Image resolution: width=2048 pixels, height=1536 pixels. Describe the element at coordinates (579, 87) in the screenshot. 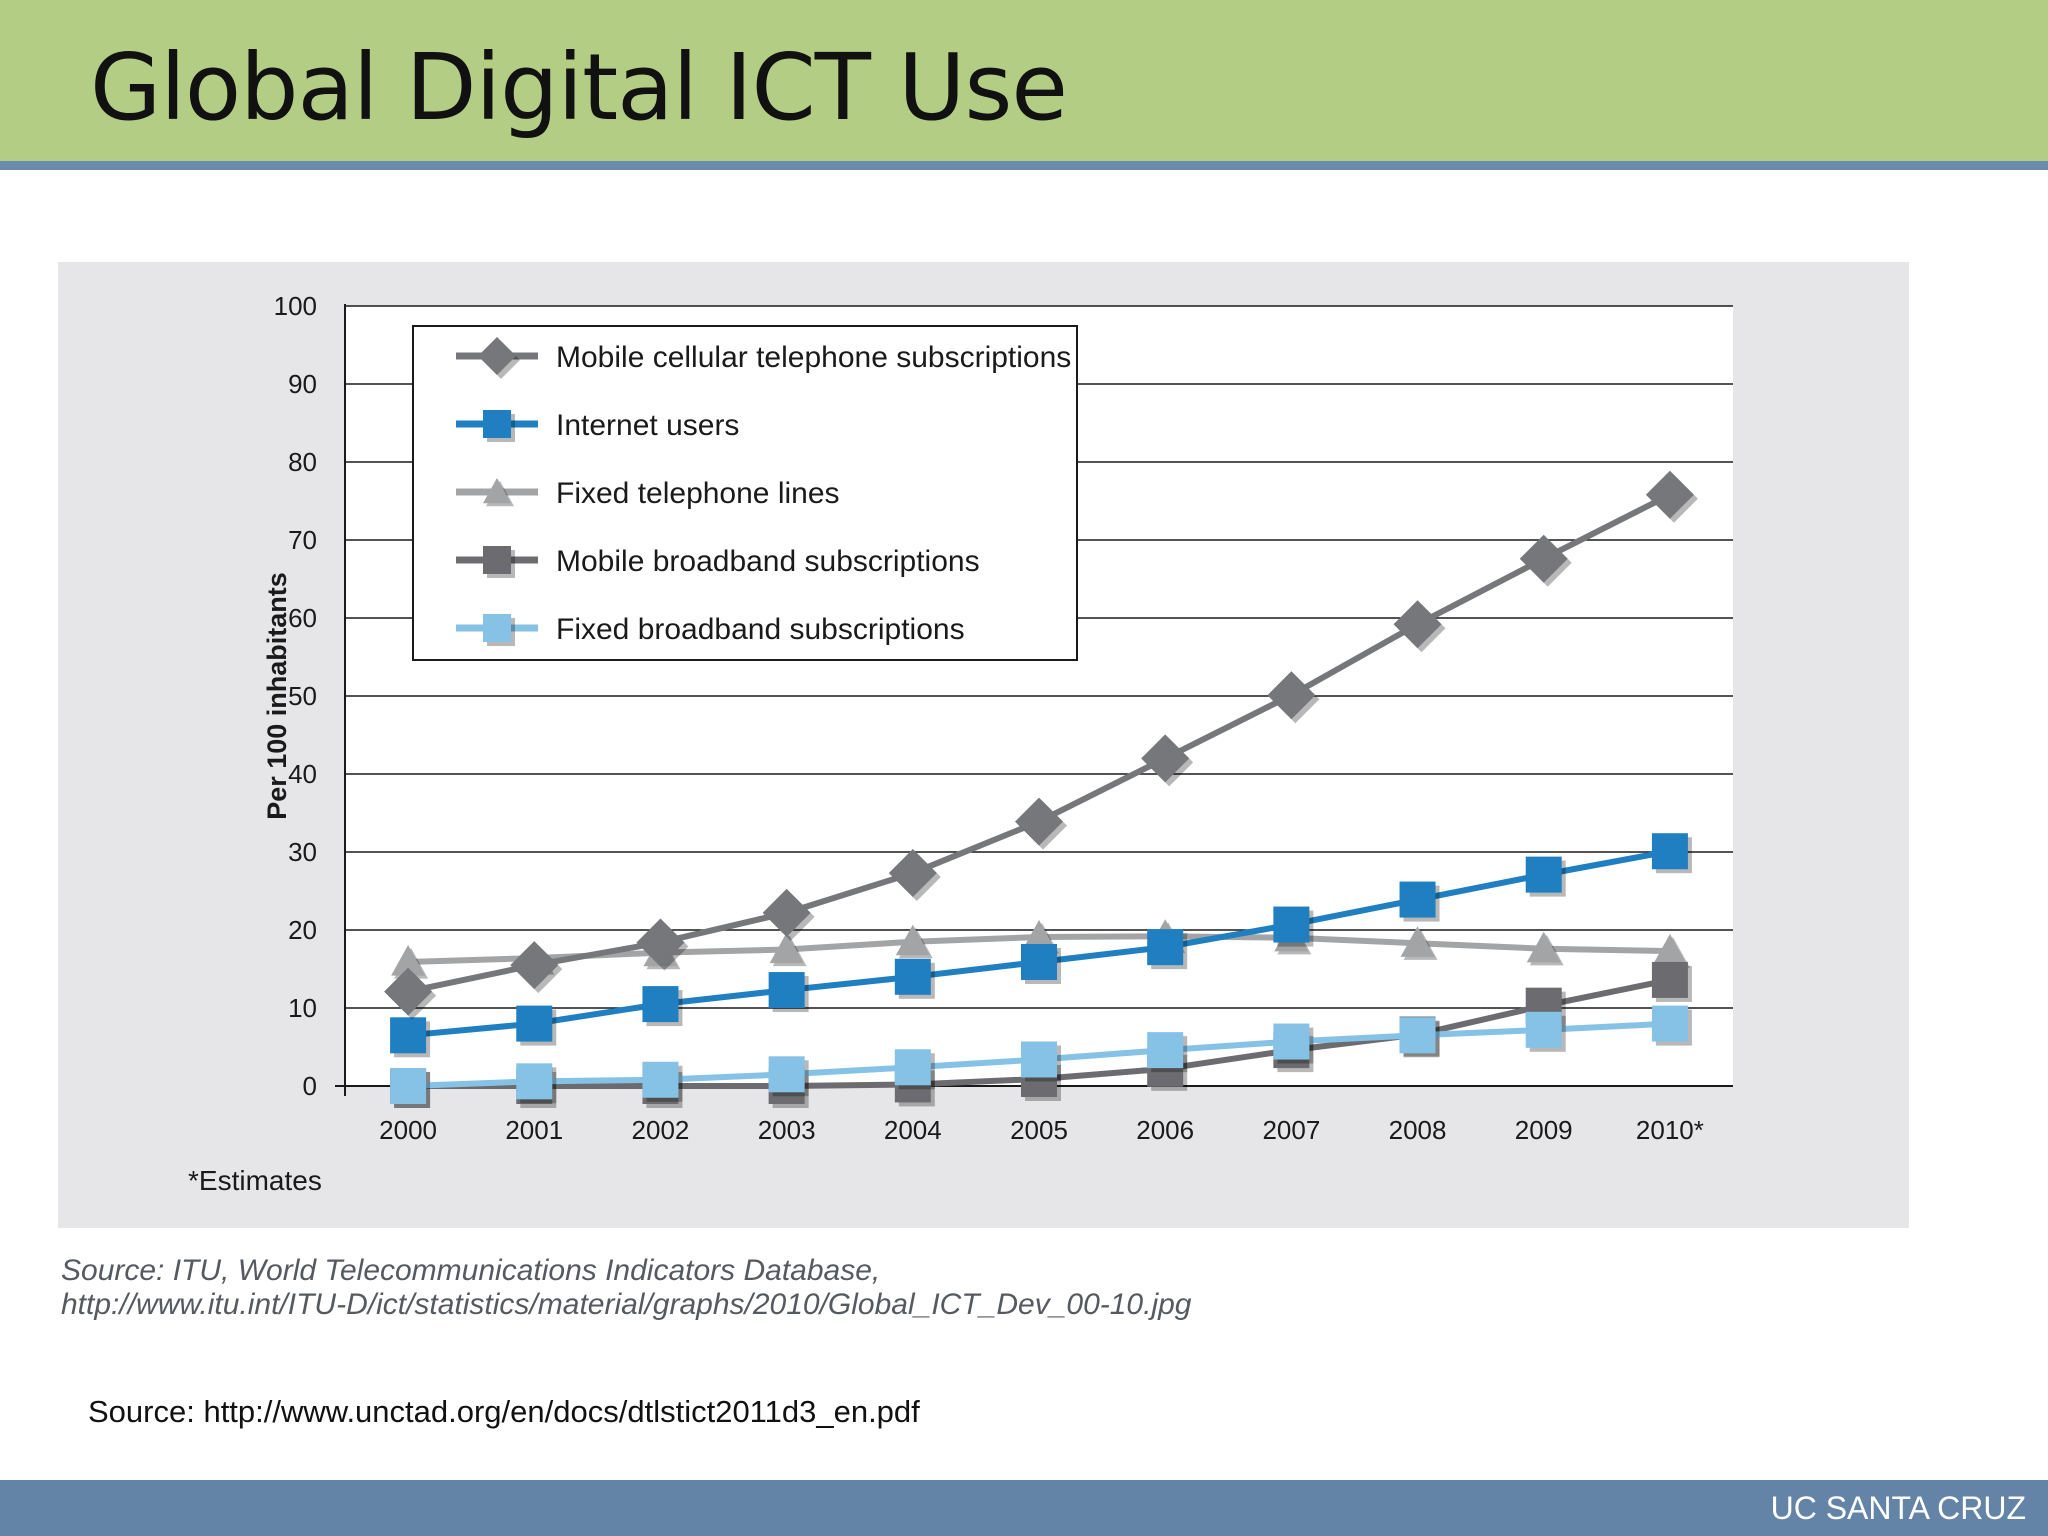

I see `slide-title: Global Digital ICT Use` at that location.